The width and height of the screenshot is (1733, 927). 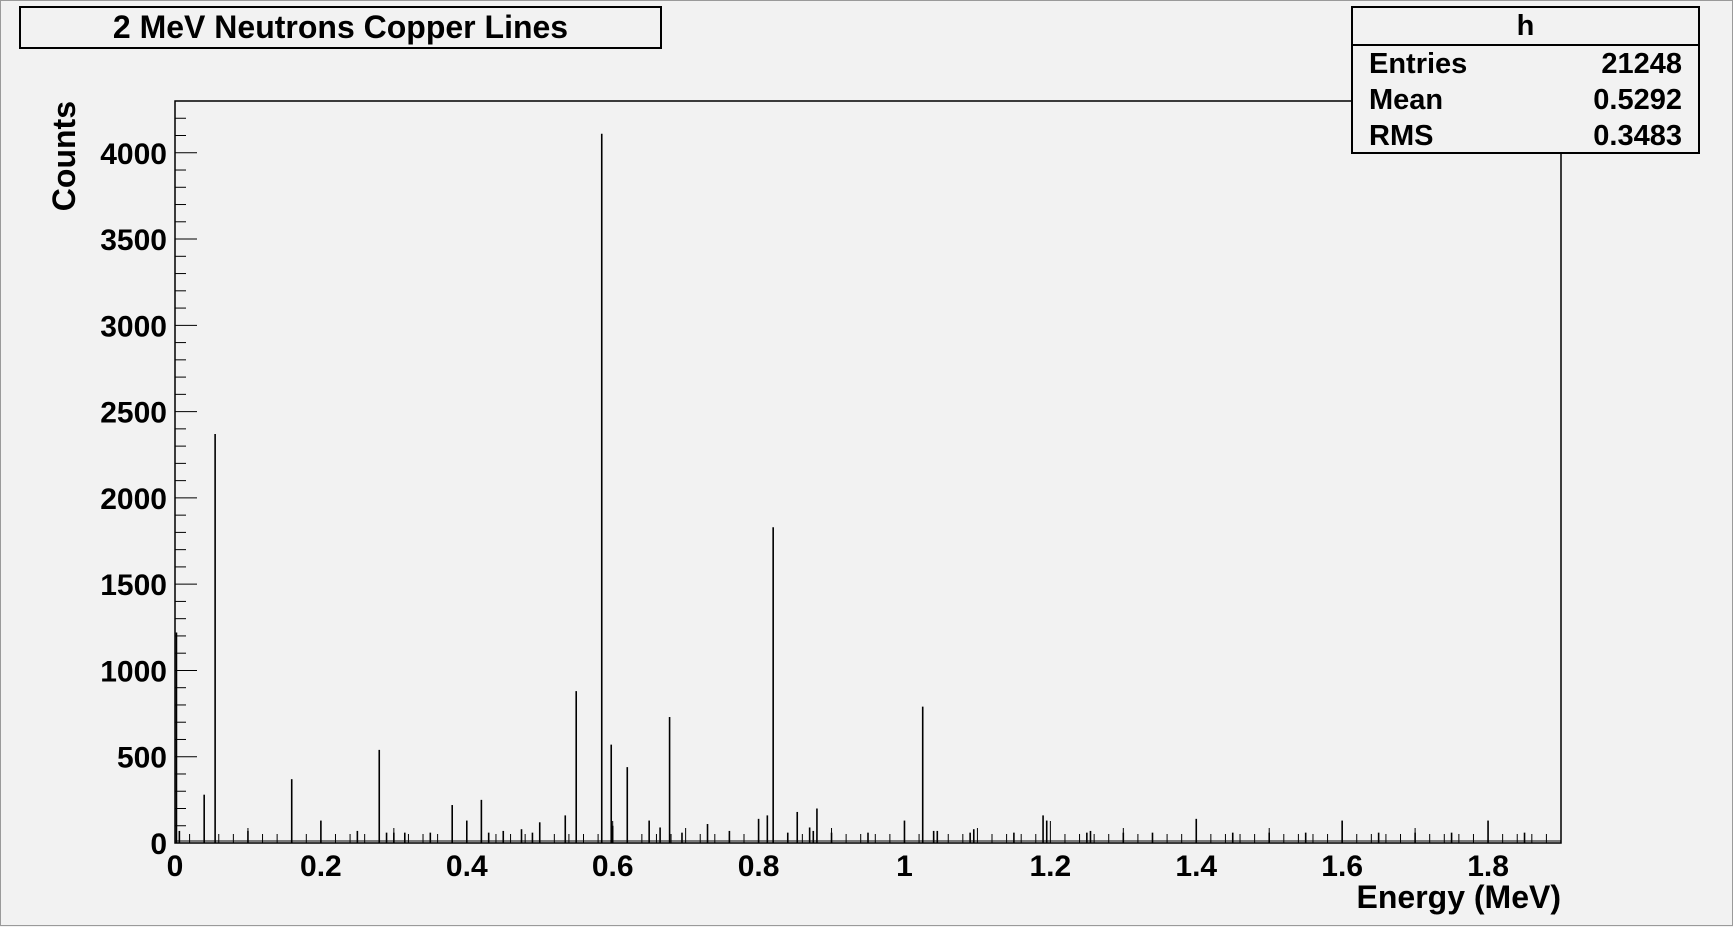 What do you see at coordinates (133, 413) in the screenshot?
I see `y-tick-label: 2500` at bounding box center [133, 413].